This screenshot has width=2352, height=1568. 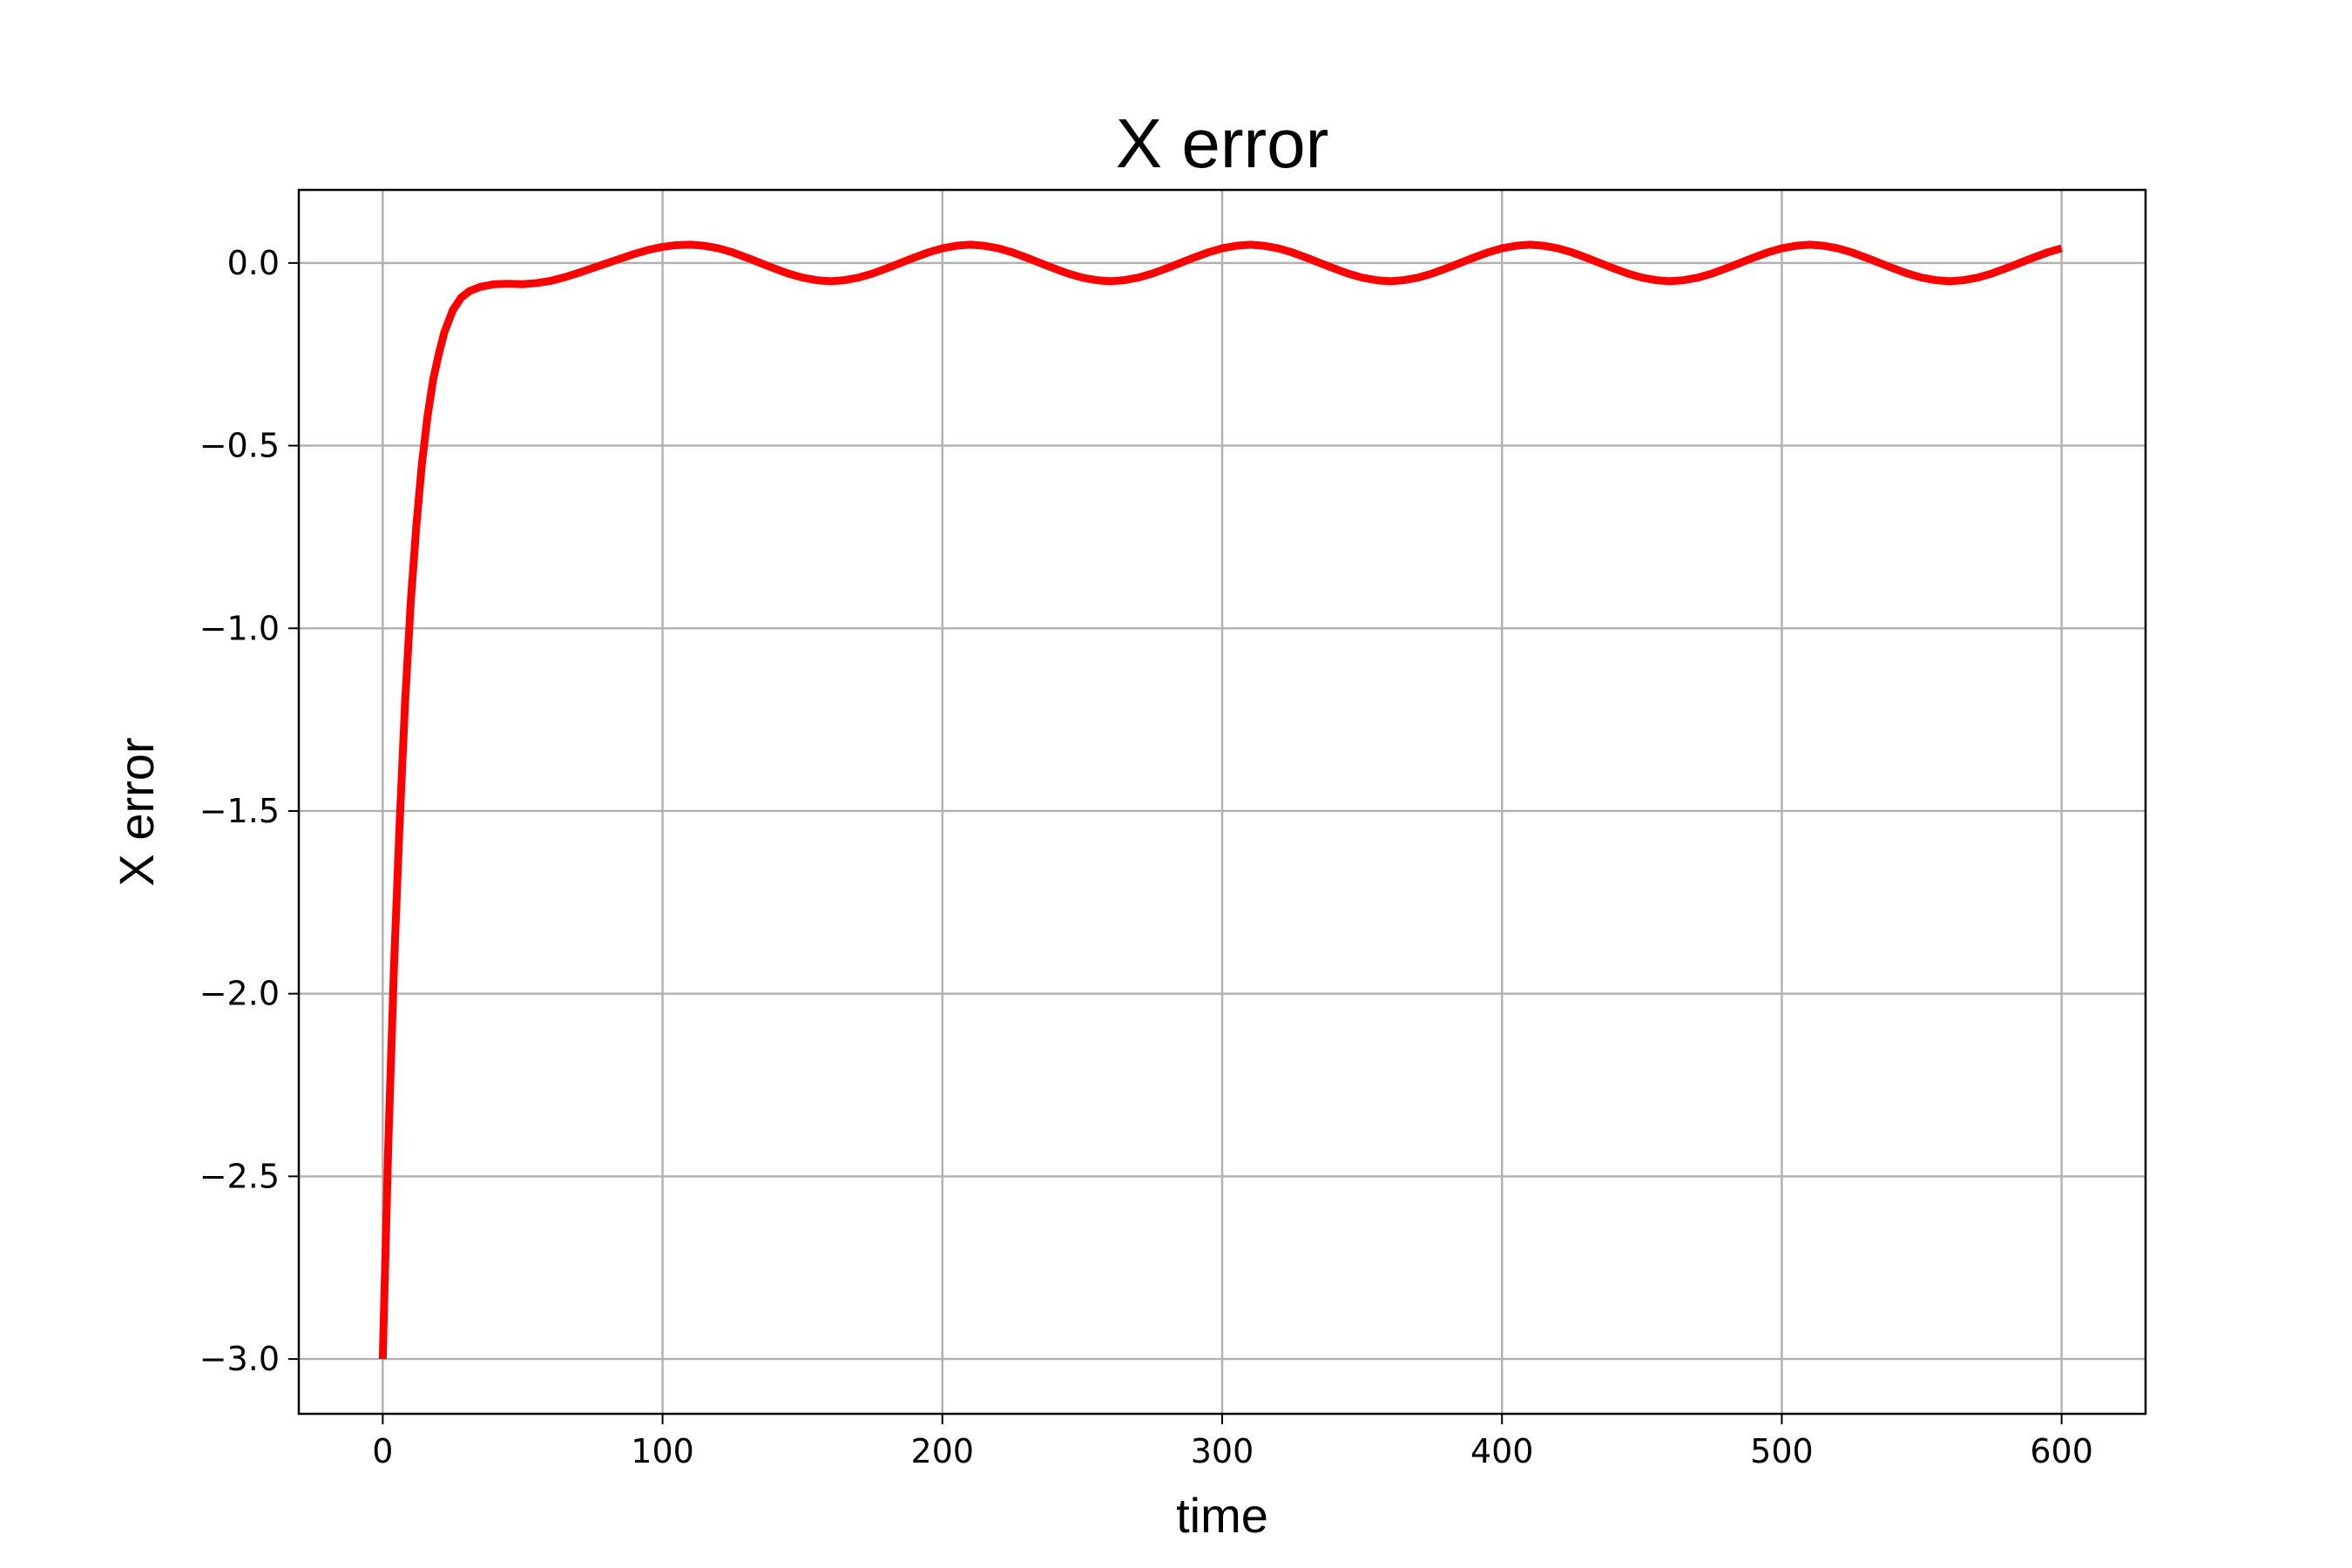 I want to click on y-tick-label: −1.5, so click(x=240, y=811).